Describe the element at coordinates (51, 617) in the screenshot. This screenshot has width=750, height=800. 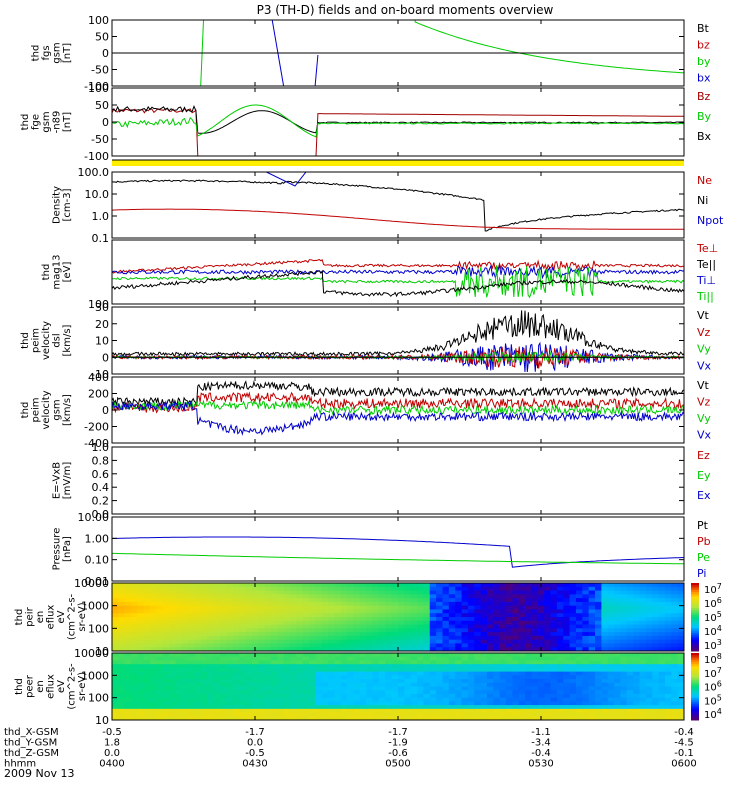
I see `ylabel-ion-spectrogram: eflux` at that location.